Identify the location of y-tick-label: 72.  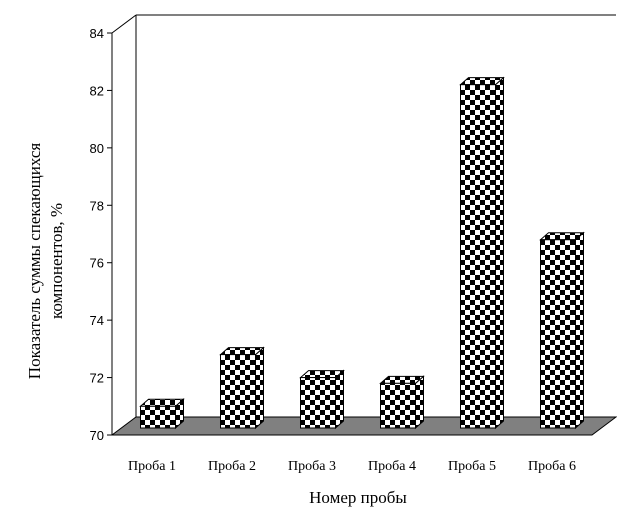
(97, 378).